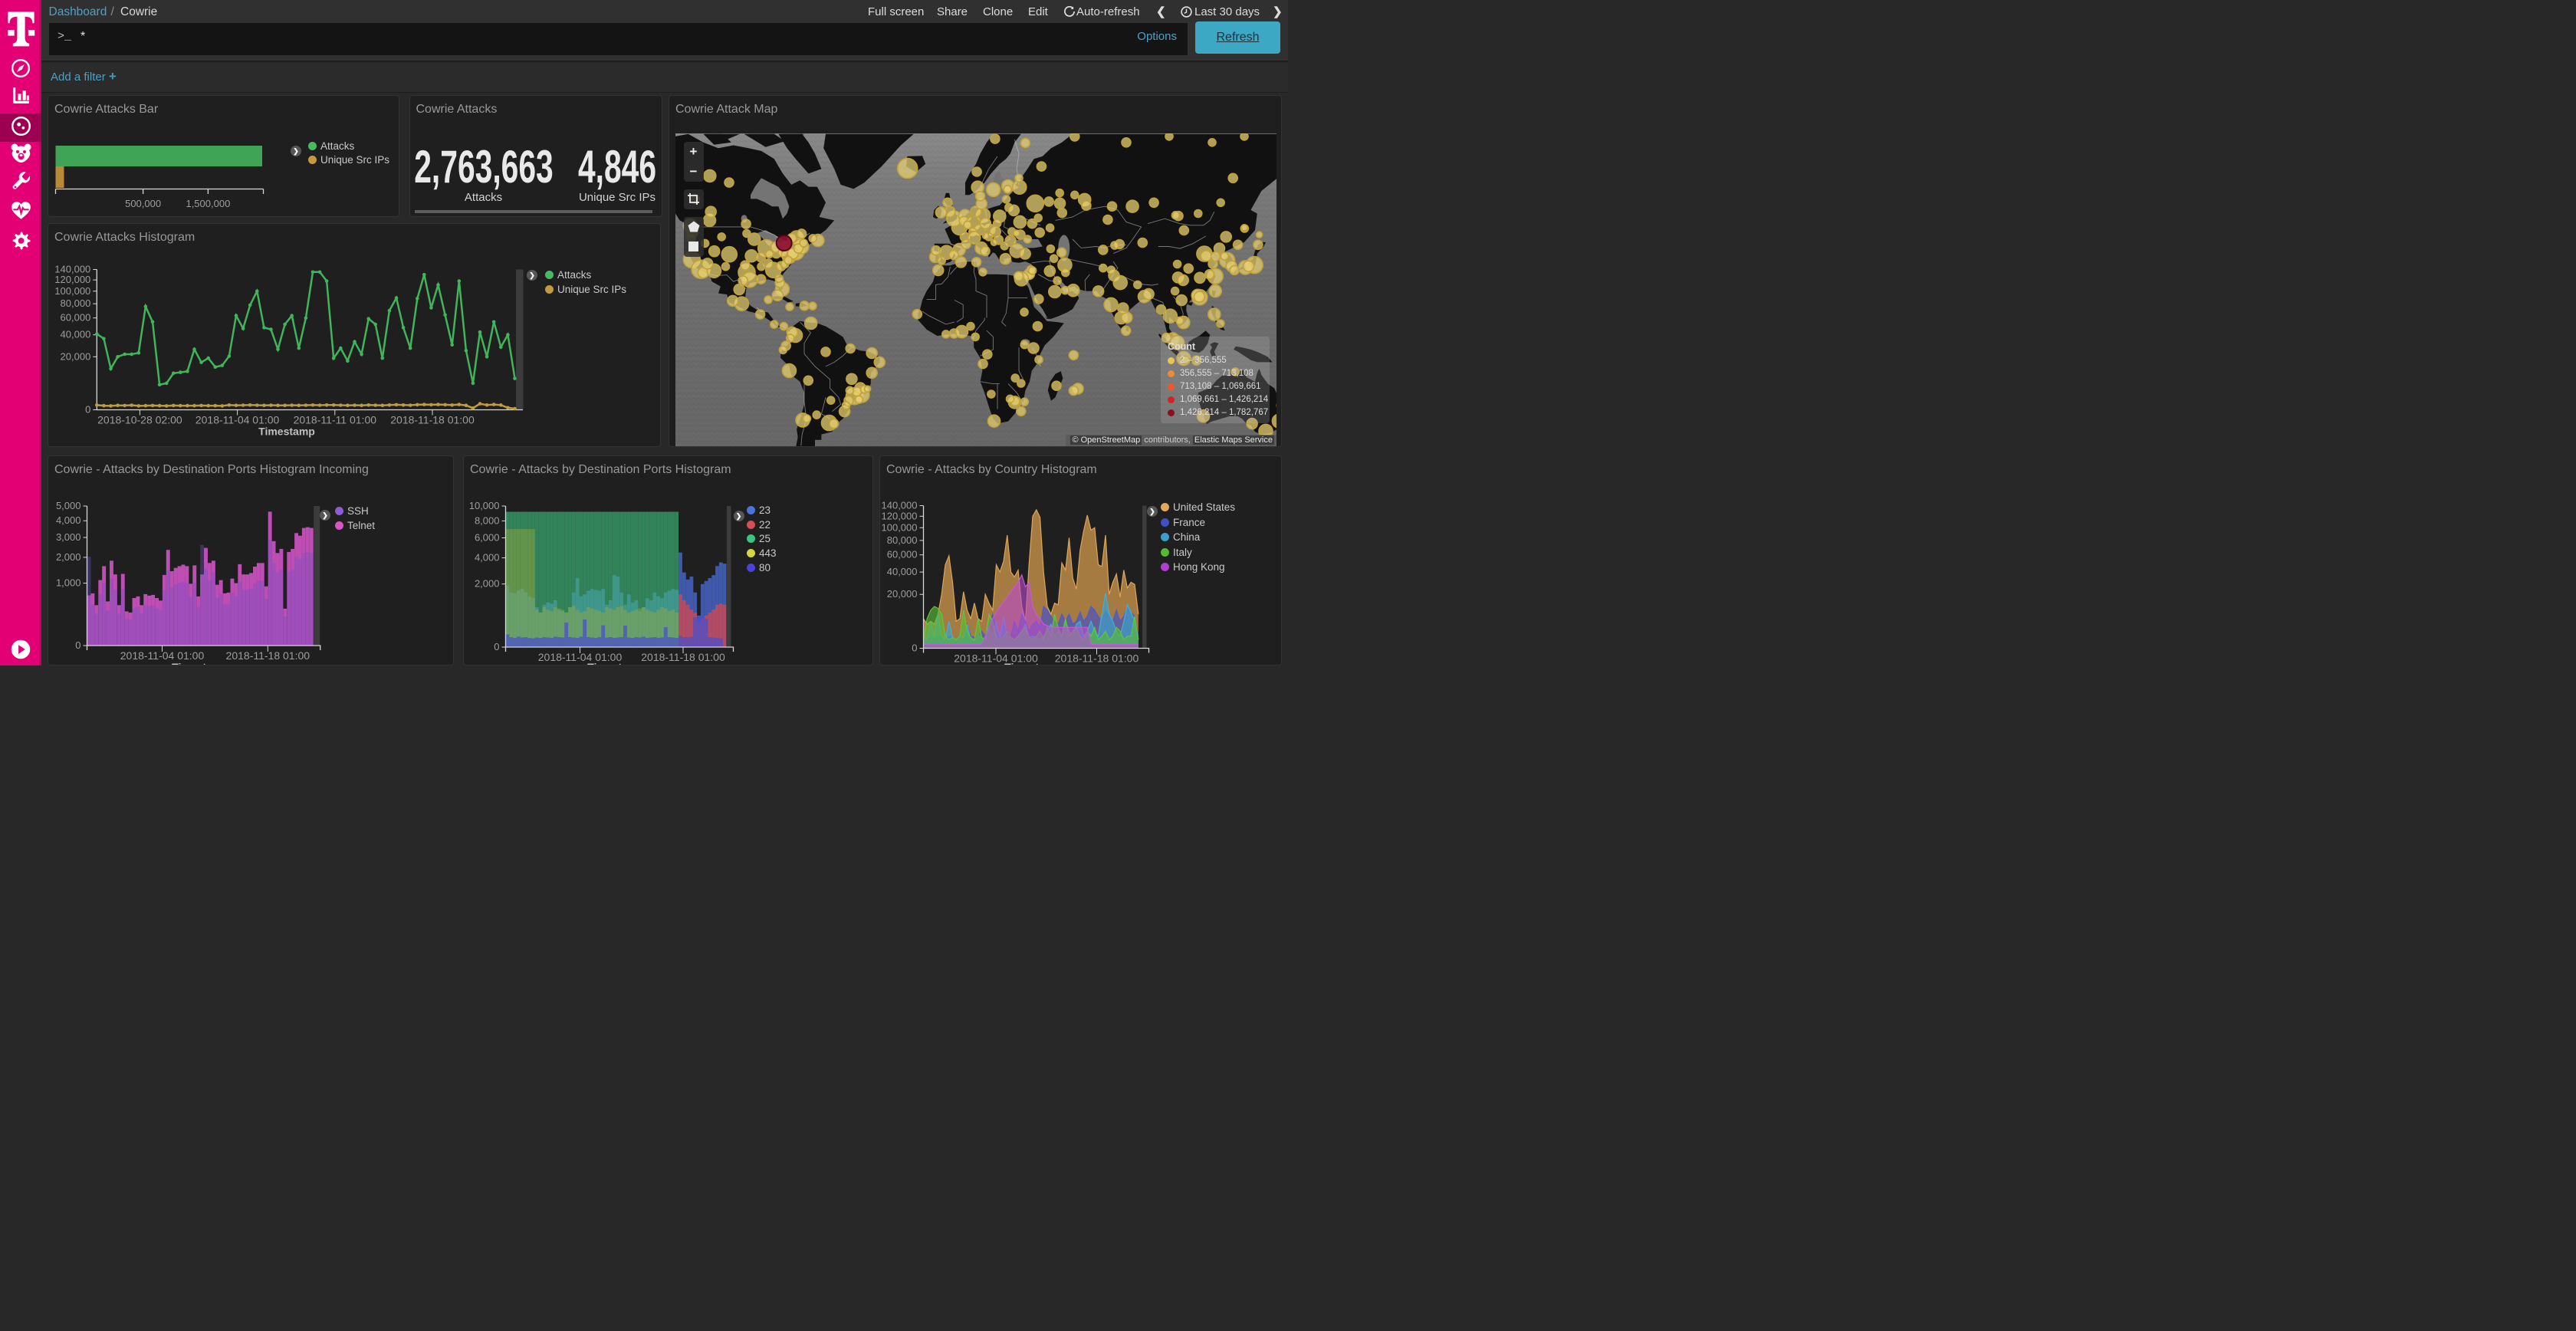 This screenshot has width=2576, height=1331. What do you see at coordinates (208, 203) in the screenshot?
I see `svg-text: 1,500,000` at bounding box center [208, 203].